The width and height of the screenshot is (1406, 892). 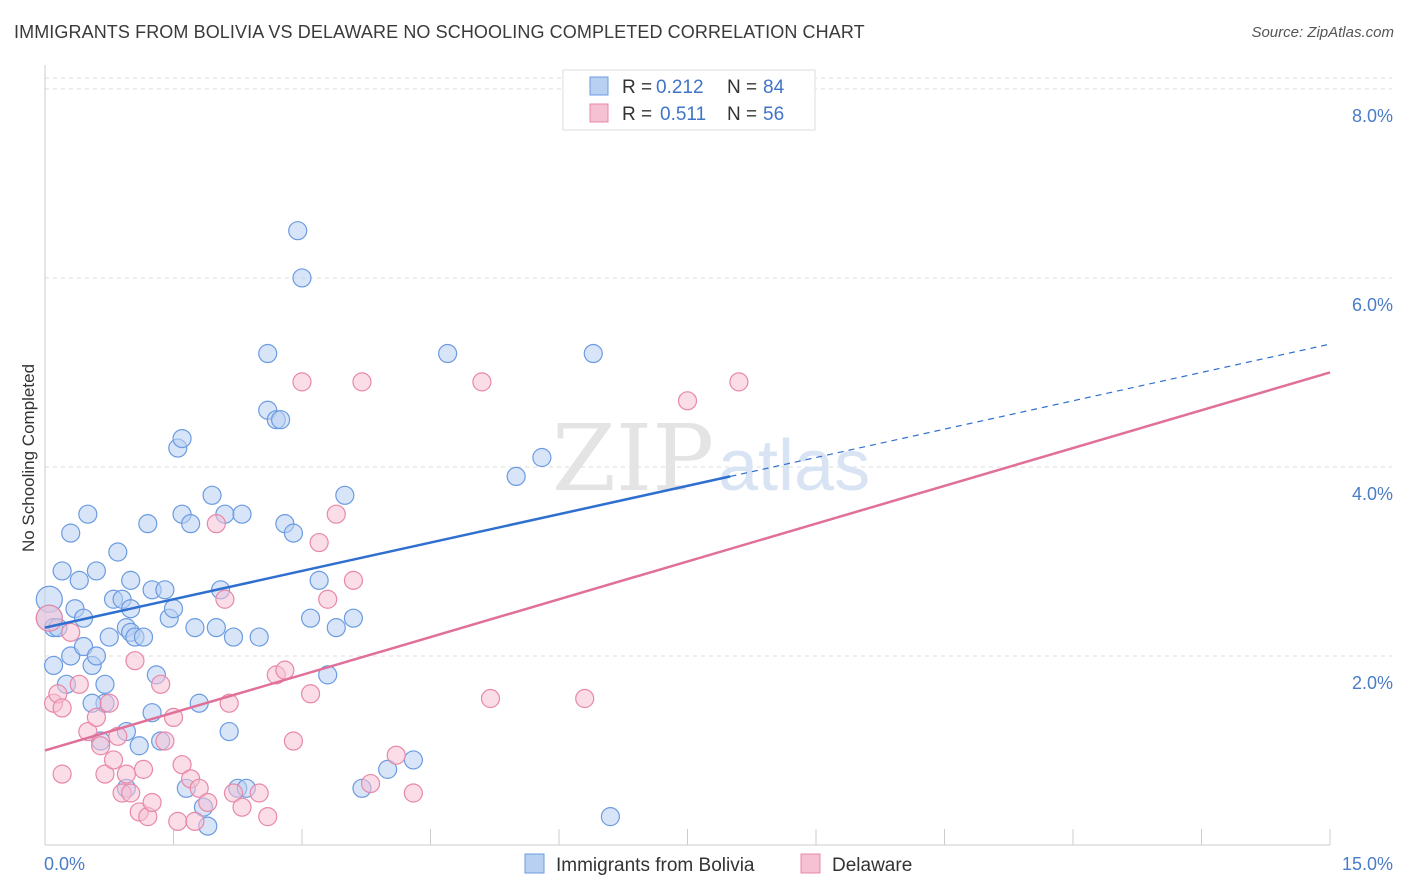 I want to click on y-tick-label: 4.0%, so click(x=1372, y=494).